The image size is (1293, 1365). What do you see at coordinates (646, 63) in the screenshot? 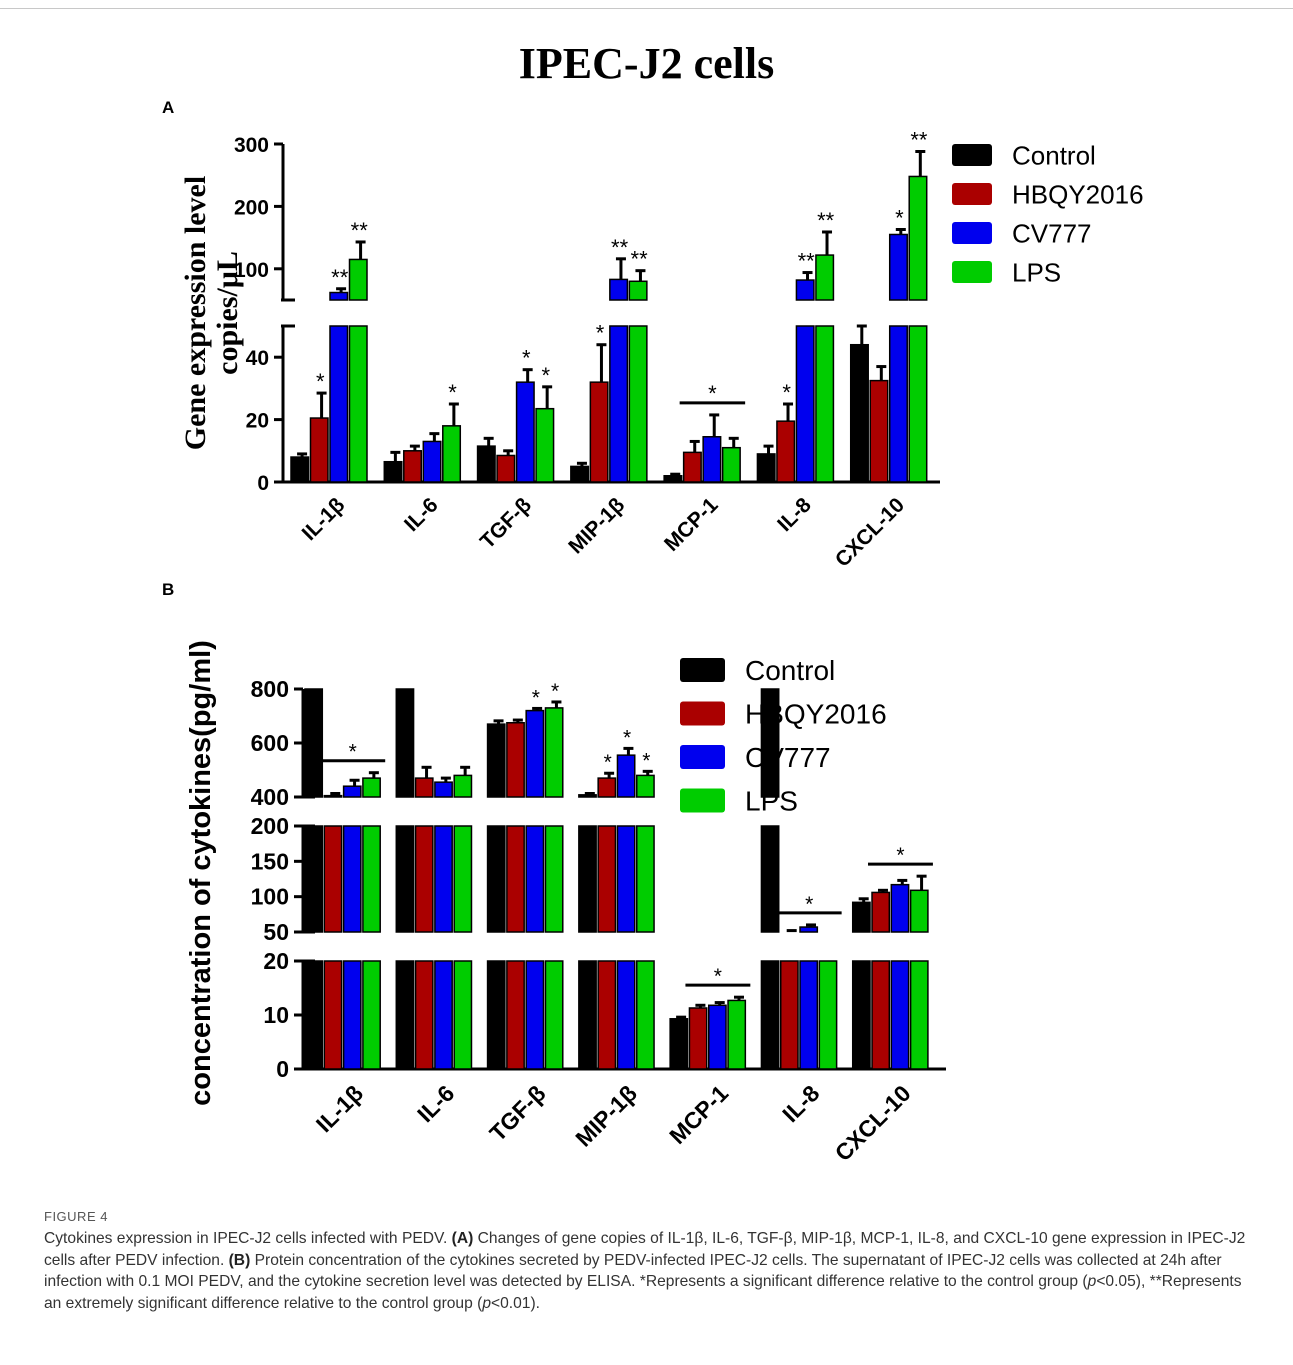
I see `figure-title: IPEC-J2 cells` at bounding box center [646, 63].